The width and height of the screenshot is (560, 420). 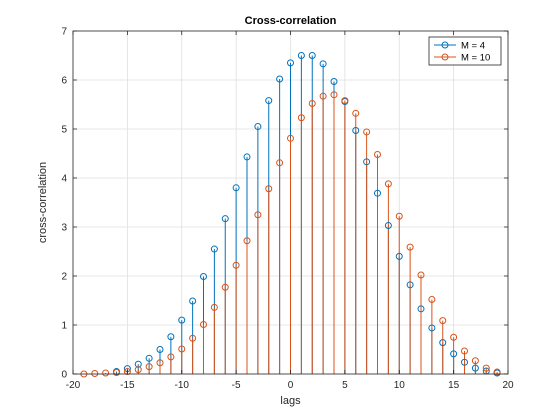 I want to click on x-tick-label: -20, so click(x=73, y=385).